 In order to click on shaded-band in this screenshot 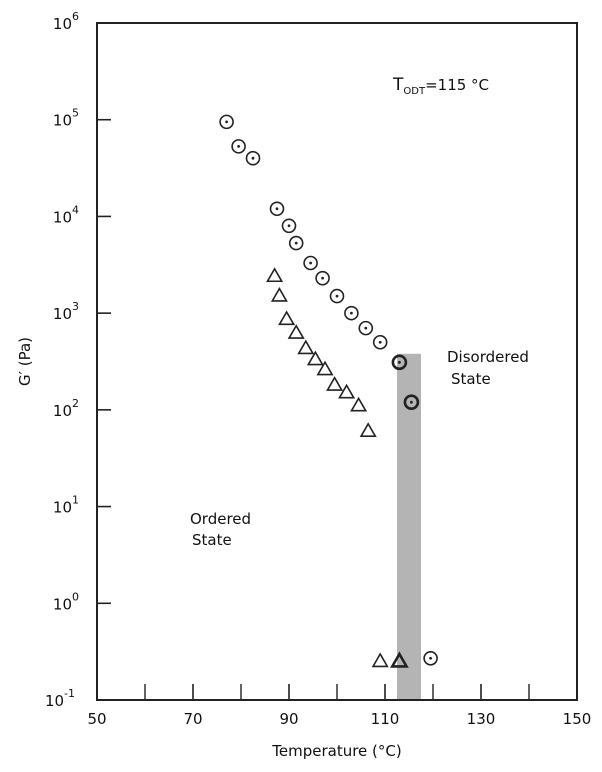, I will do `click(409, 526)`.